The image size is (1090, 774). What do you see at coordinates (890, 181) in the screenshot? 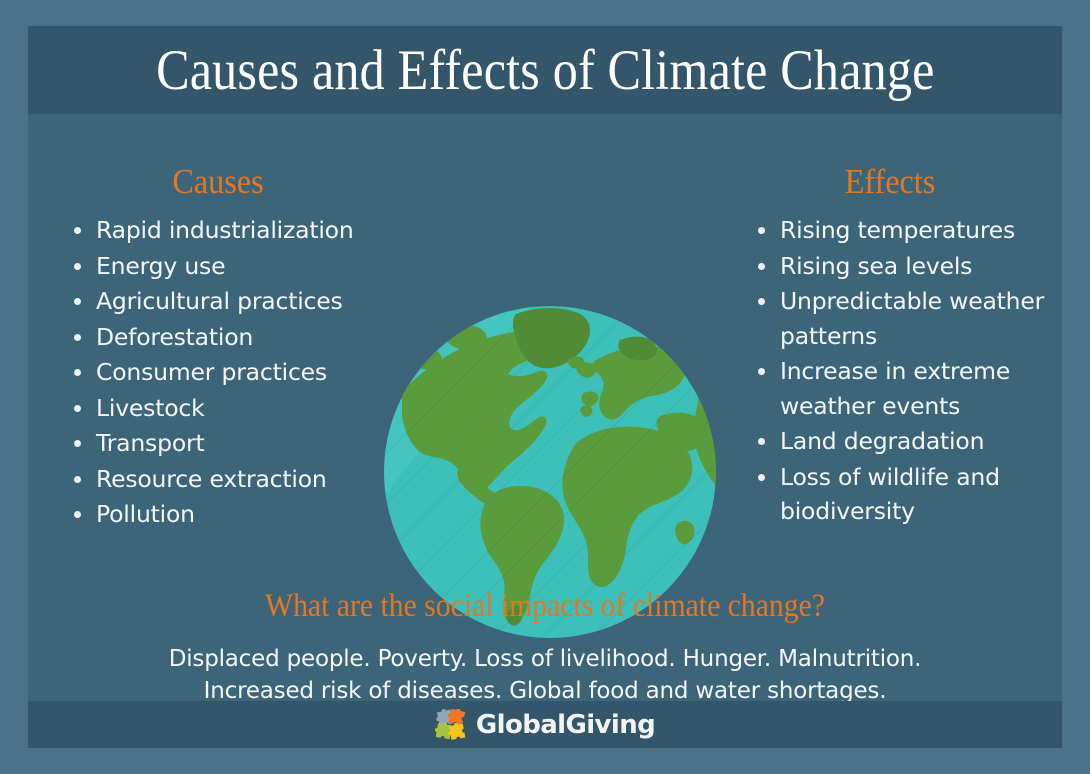
I see `effects-heading: Effects` at bounding box center [890, 181].